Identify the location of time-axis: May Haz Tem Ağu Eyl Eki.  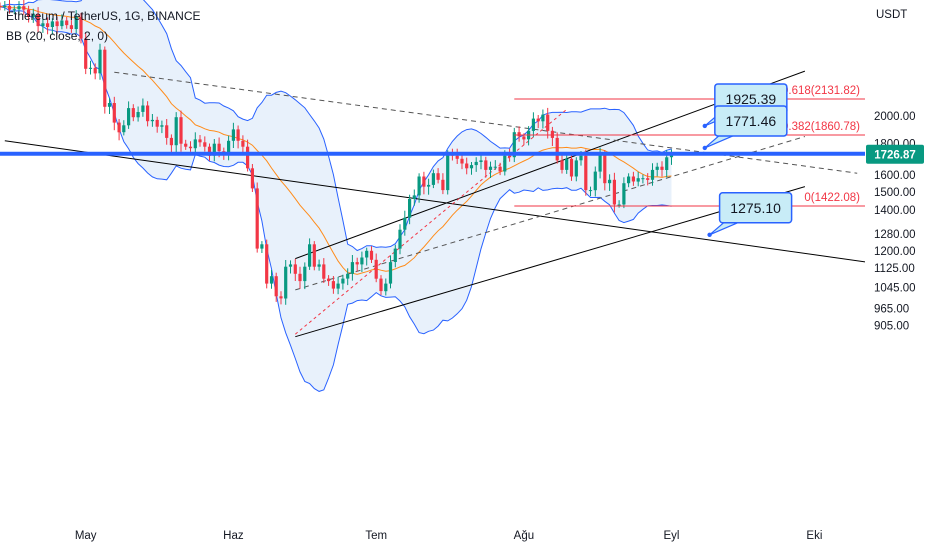
(466, 533).